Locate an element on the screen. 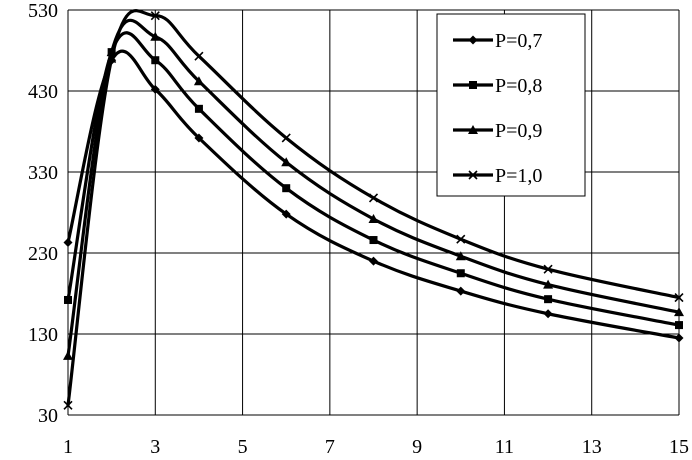 The image size is (692, 460). legend: P=0,7 P=0,8 P=0,9 P=1,0 is located at coordinates (511, 105).